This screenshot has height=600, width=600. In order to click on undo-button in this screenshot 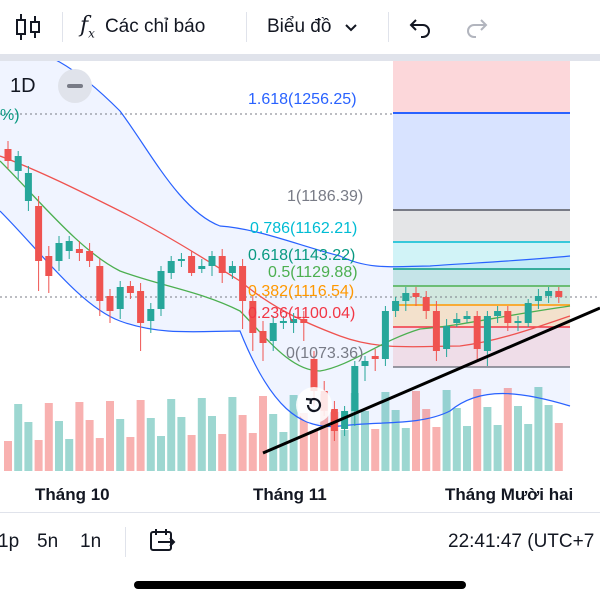, I will do `click(420, 27)`.